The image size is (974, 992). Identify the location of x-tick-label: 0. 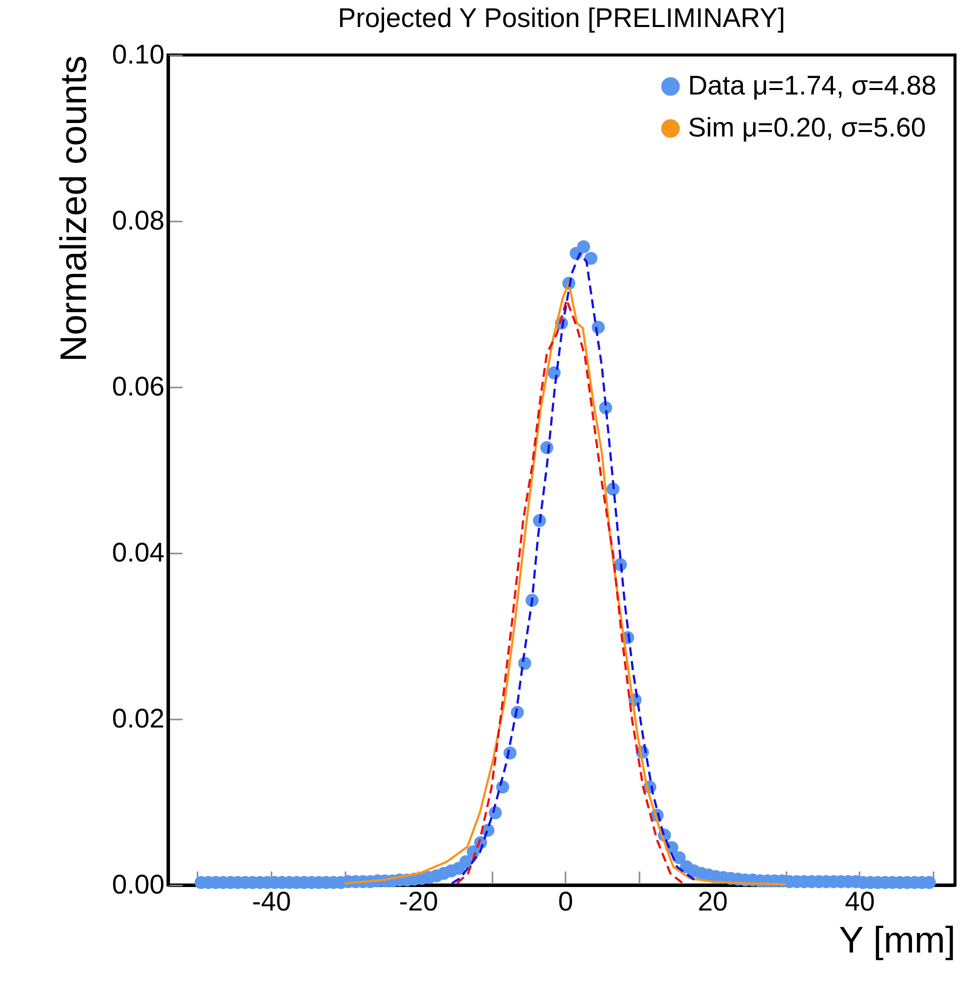
(566, 901).